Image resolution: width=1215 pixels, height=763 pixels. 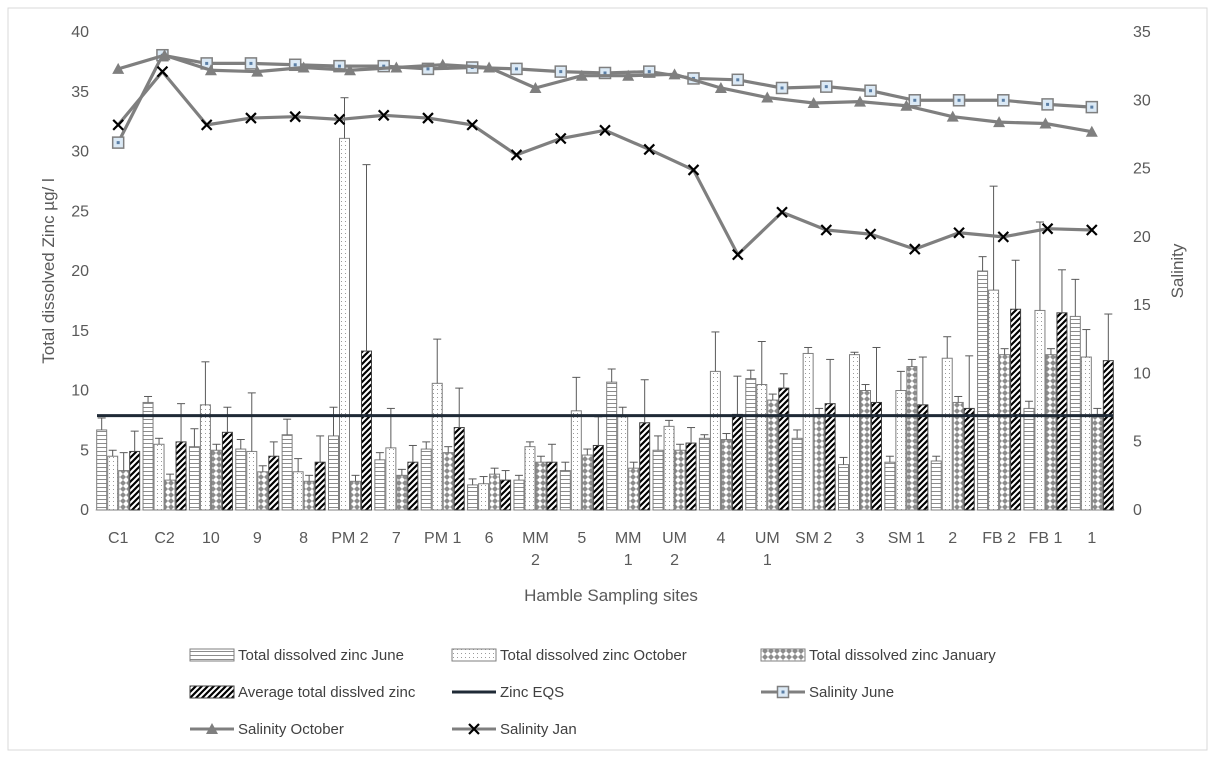 What do you see at coordinates (532, 692) in the screenshot?
I see `legend-label: Zinc EQS` at bounding box center [532, 692].